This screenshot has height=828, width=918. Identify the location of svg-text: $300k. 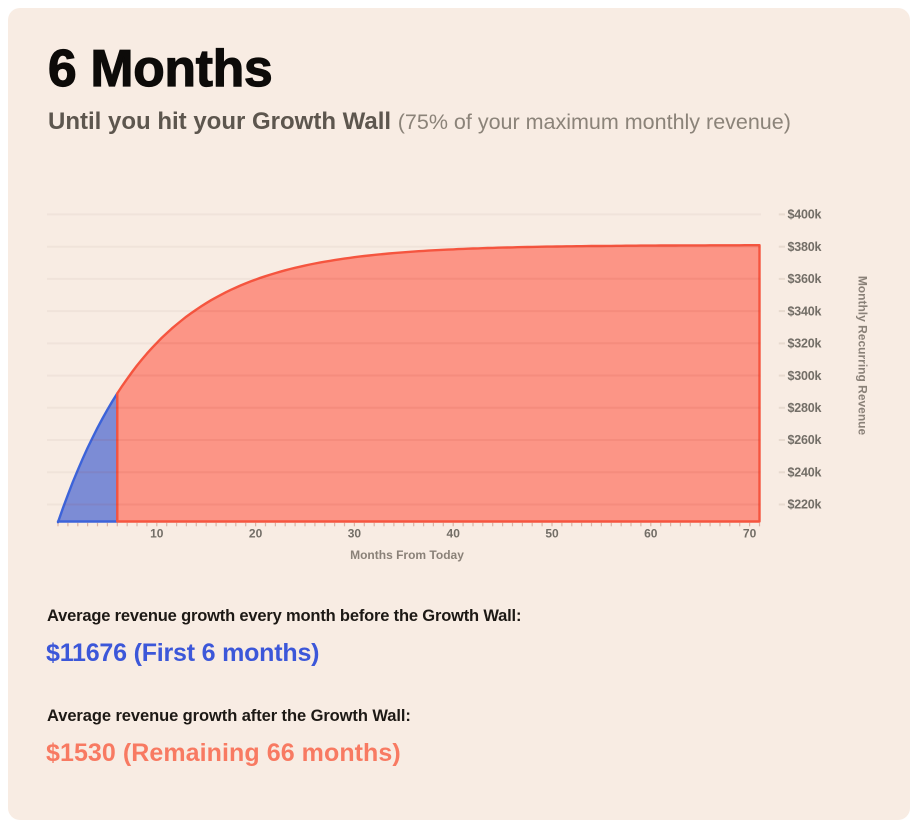
(805, 376).